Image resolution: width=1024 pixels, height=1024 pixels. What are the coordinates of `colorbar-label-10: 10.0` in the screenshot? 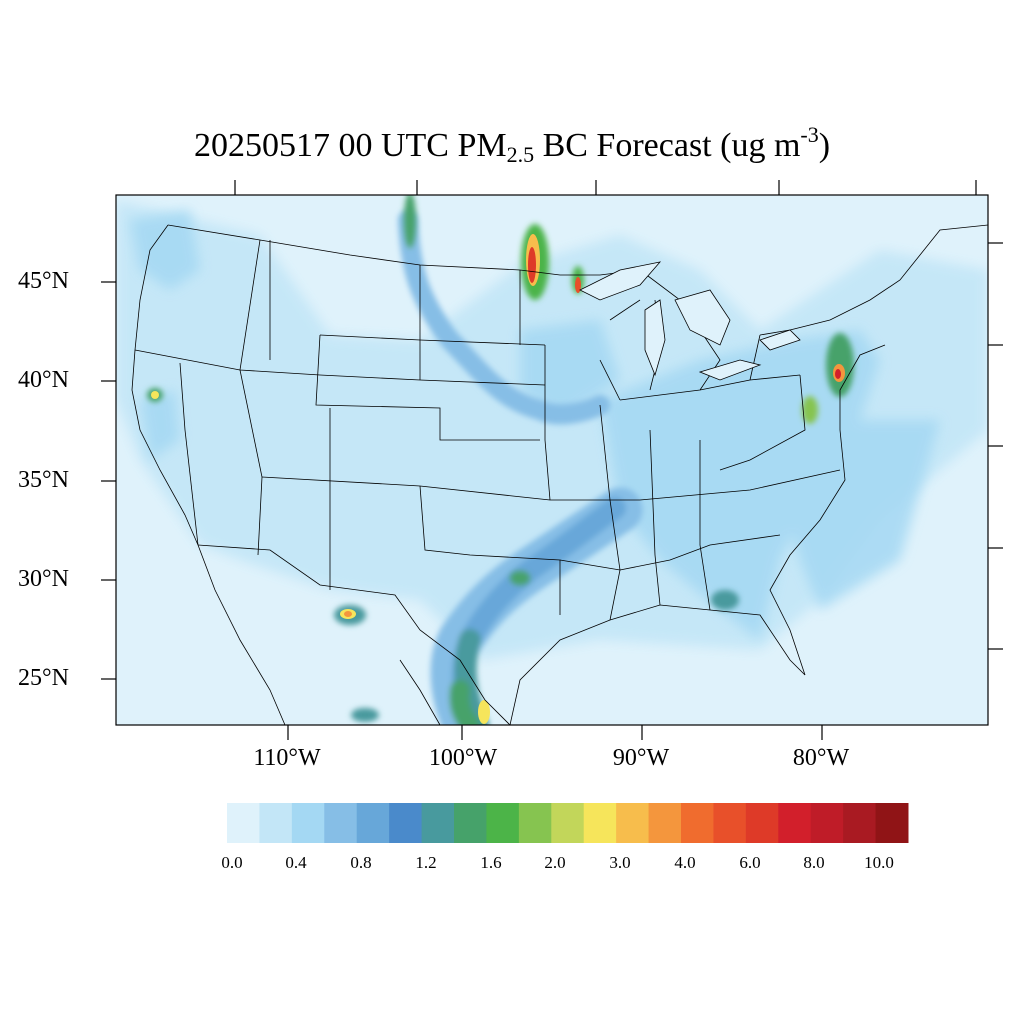 It's located at (879, 862).